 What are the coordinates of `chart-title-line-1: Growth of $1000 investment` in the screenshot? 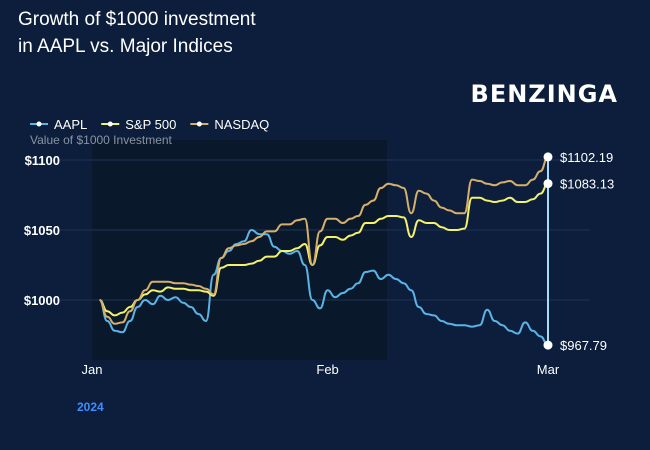 It's located at (137, 19).